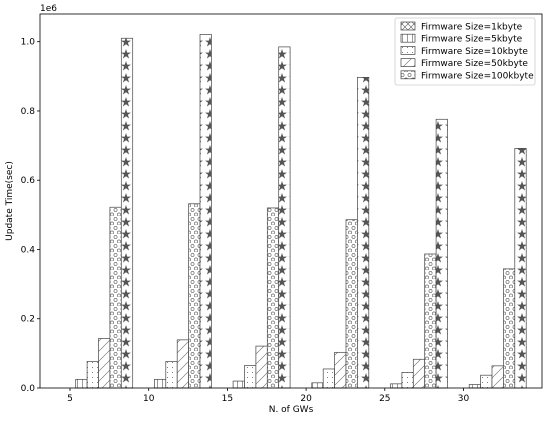  What do you see at coordinates (28, 181) in the screenshot?
I see `y-tick-label: 0.6` at bounding box center [28, 181].